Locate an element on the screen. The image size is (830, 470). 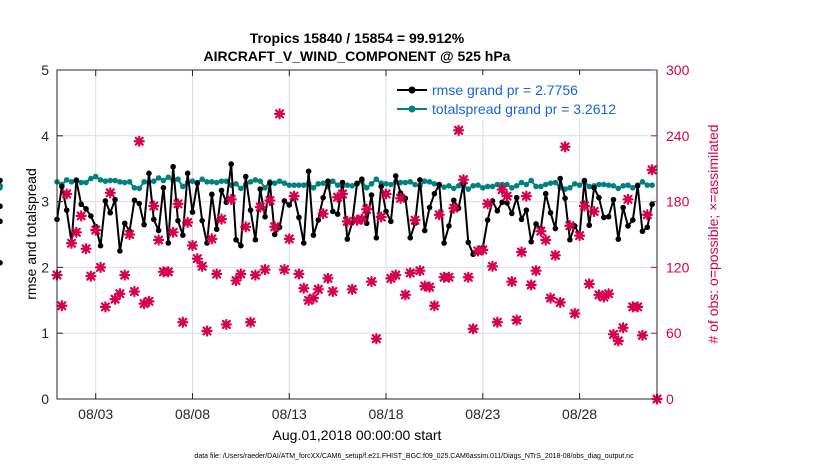
y2-tick-label: 240 is located at coordinates (678, 136).